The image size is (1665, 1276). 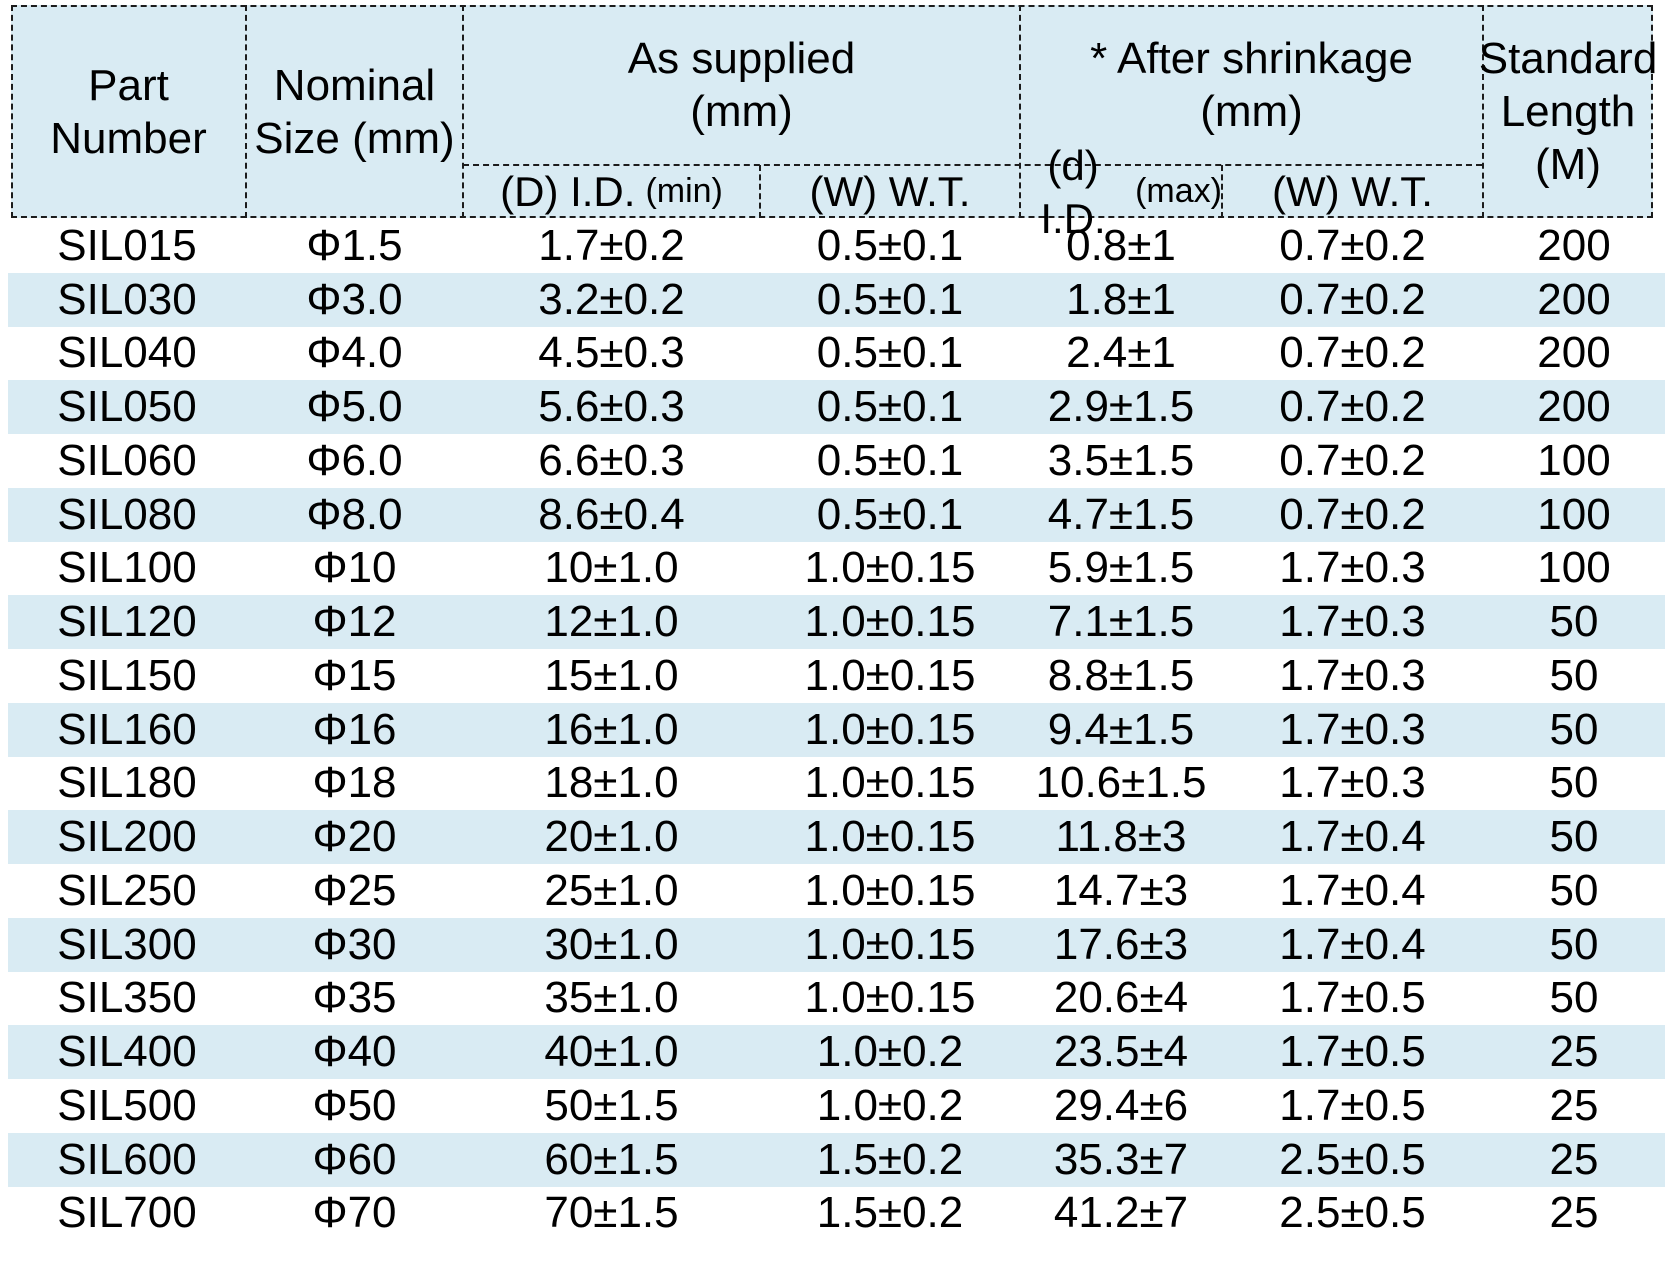 I want to click on as-supplied-label-line2: (mm), so click(x=741, y=111).